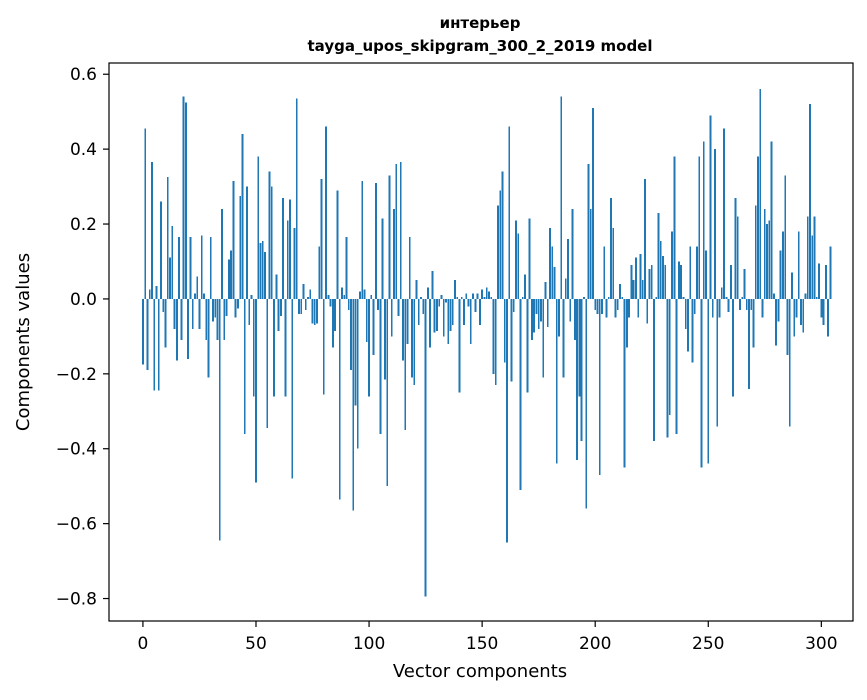 The image size is (867, 700). I want to click on y-tick-label: −0.6, so click(76, 525).